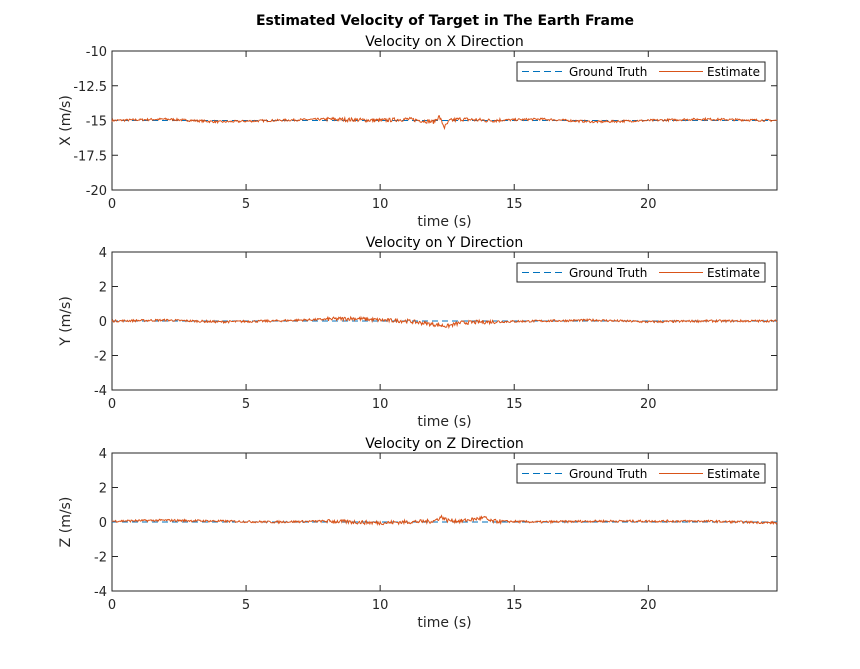 Image resolution: width=860 pixels, height=669 pixels. Describe the element at coordinates (66, 120) in the screenshot. I see `y-axis-label: X (m/s)` at that location.